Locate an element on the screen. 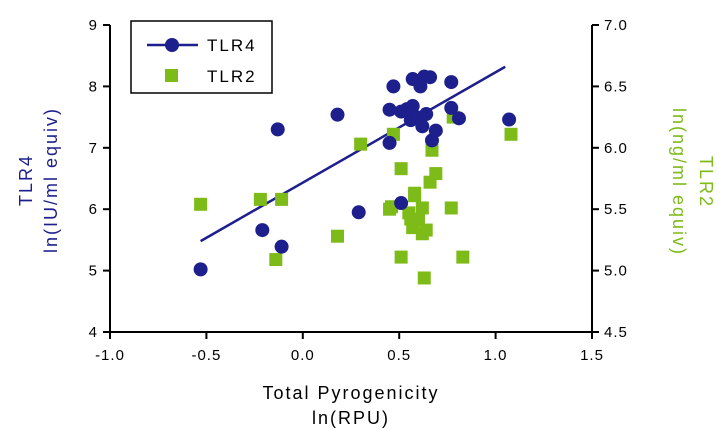 The height and width of the screenshot is (429, 717). legend-tlr4-marker is located at coordinates (172, 45).